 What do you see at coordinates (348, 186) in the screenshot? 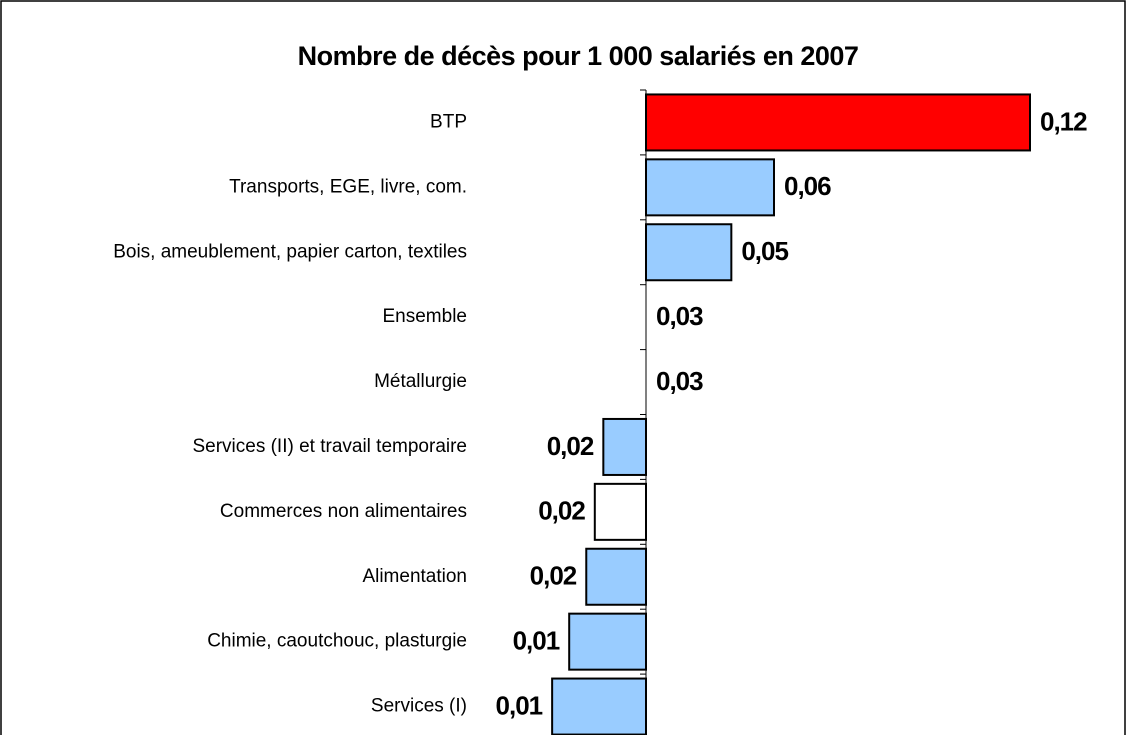
I see `category-label: Transports, EGE, livre, com.` at bounding box center [348, 186].